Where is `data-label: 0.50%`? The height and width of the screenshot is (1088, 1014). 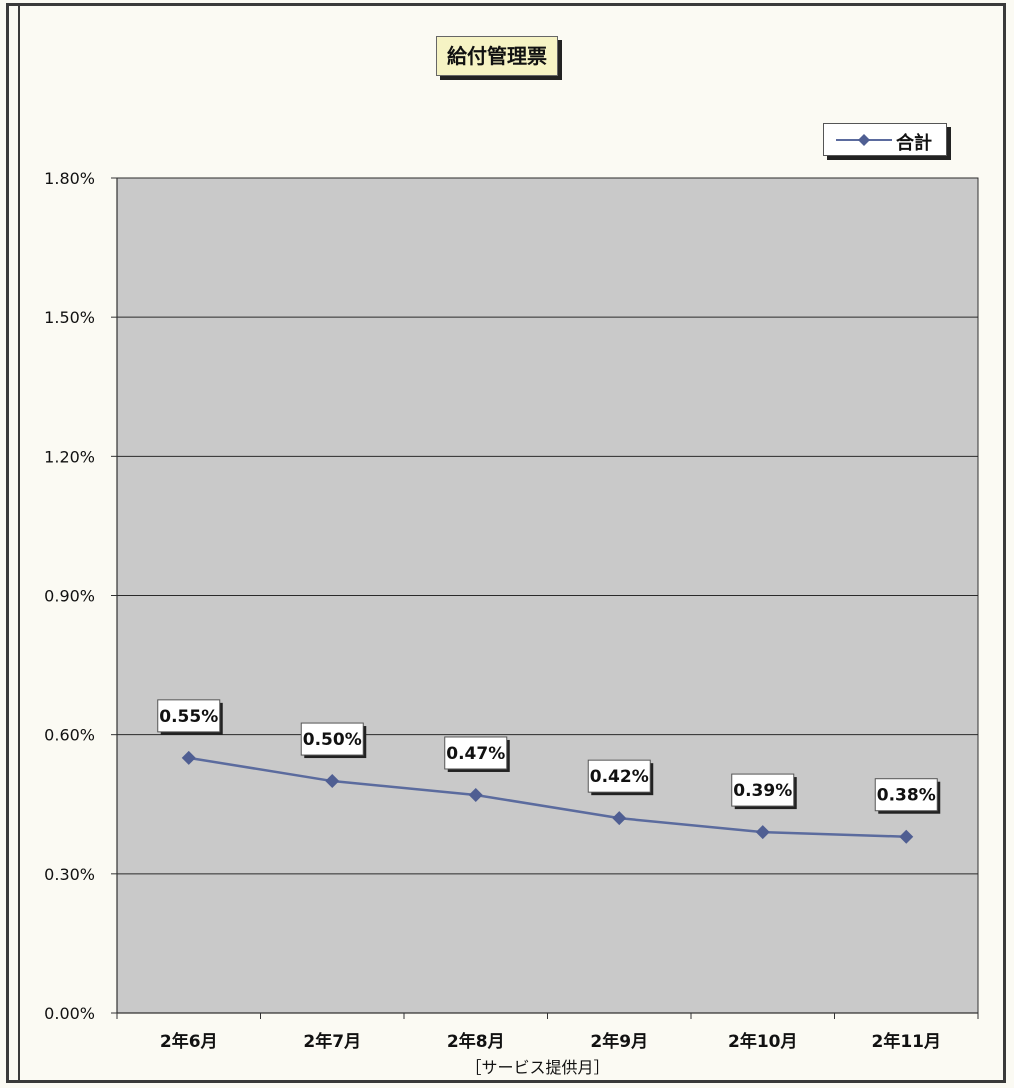
data-label: 0.50% is located at coordinates (332, 740).